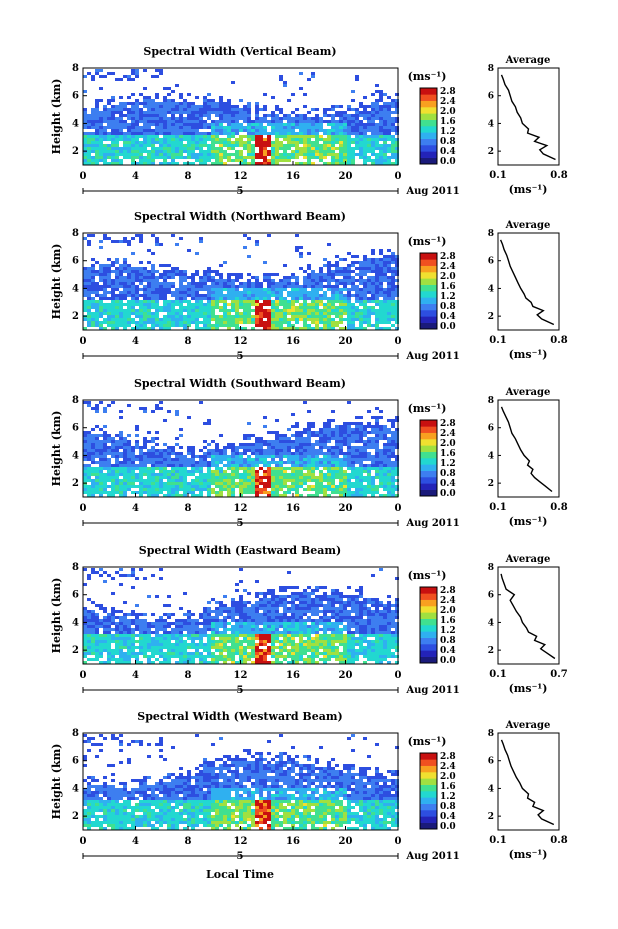 The image size is (618, 929). What do you see at coordinates (491, 124) in the screenshot?
I see `average-y-tick-label: 4` at bounding box center [491, 124].